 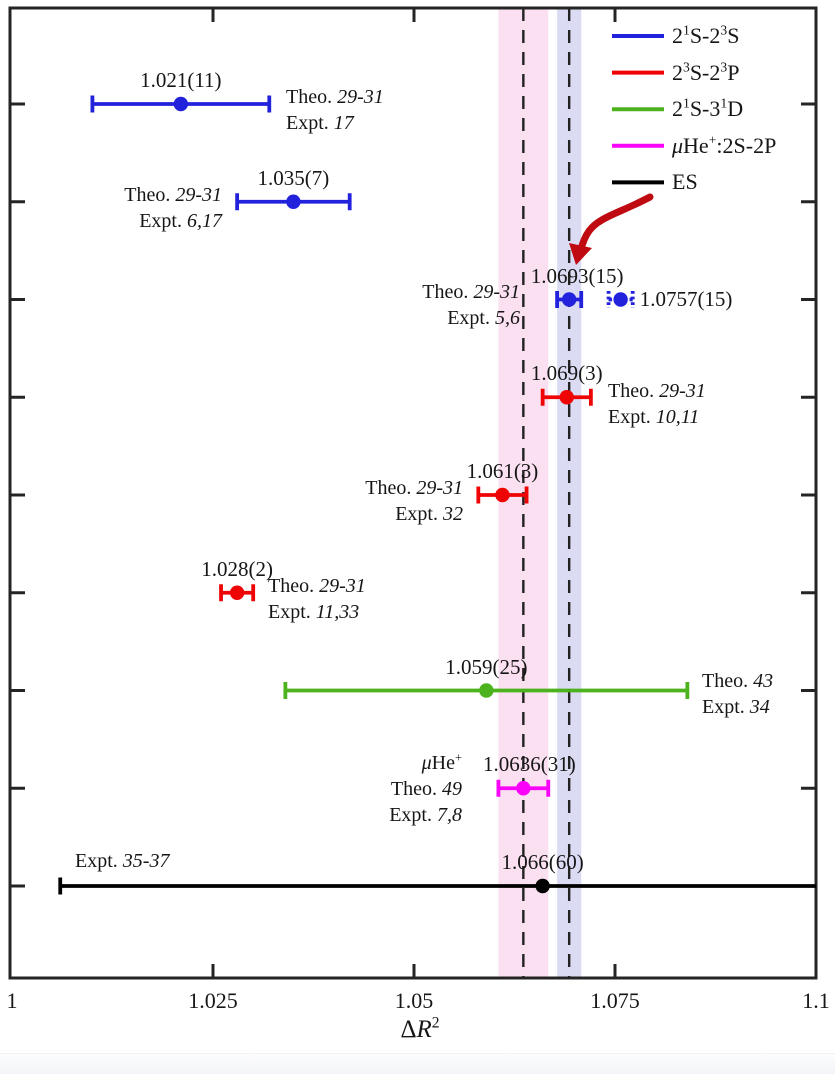 I want to click on page-footer-strip, so click(x=417, y=1063).